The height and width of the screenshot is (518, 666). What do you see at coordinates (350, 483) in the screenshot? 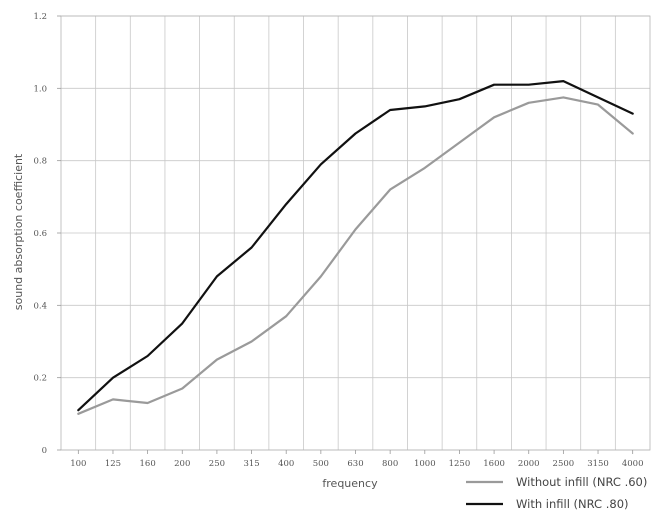
I see `x-axis-label: frequency` at bounding box center [350, 483].